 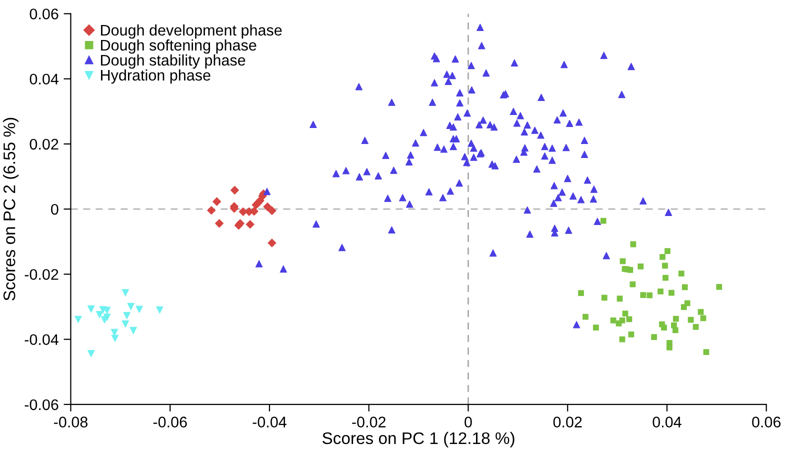 What do you see at coordinates (170, 422) in the screenshot?
I see `x-tick-label: -0.06` at bounding box center [170, 422].